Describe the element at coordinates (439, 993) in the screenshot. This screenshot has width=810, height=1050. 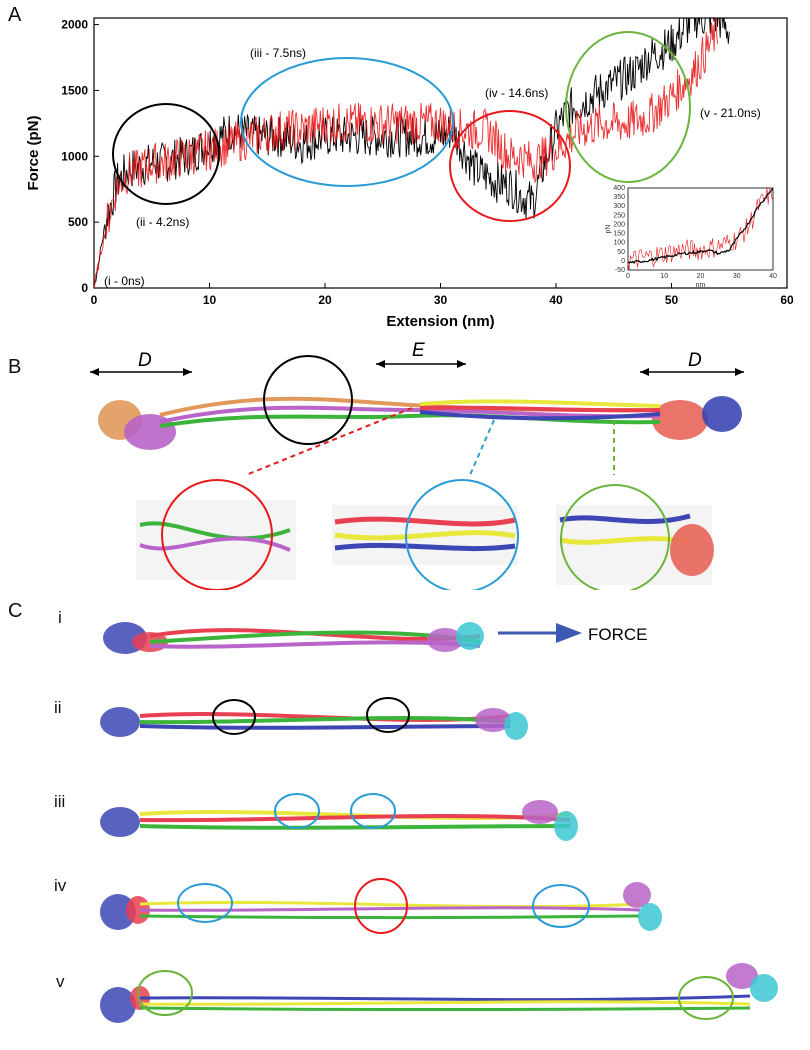
I see `snapshot-v` at that location.